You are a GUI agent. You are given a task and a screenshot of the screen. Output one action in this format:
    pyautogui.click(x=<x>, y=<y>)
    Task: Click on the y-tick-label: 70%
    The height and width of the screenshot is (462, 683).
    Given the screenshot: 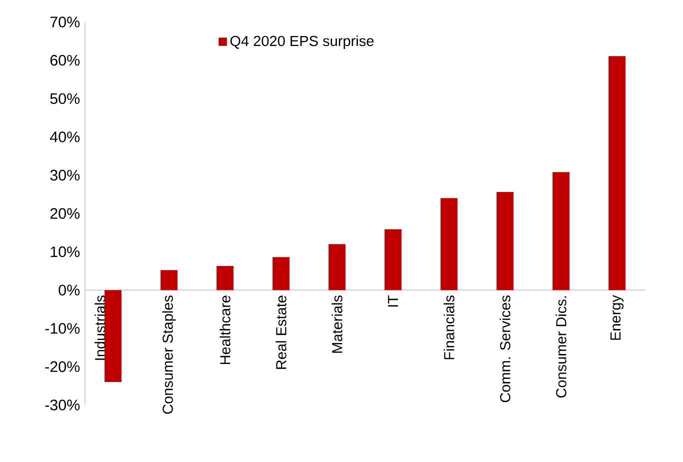 What is the action you would take?
    pyautogui.click(x=65, y=22)
    